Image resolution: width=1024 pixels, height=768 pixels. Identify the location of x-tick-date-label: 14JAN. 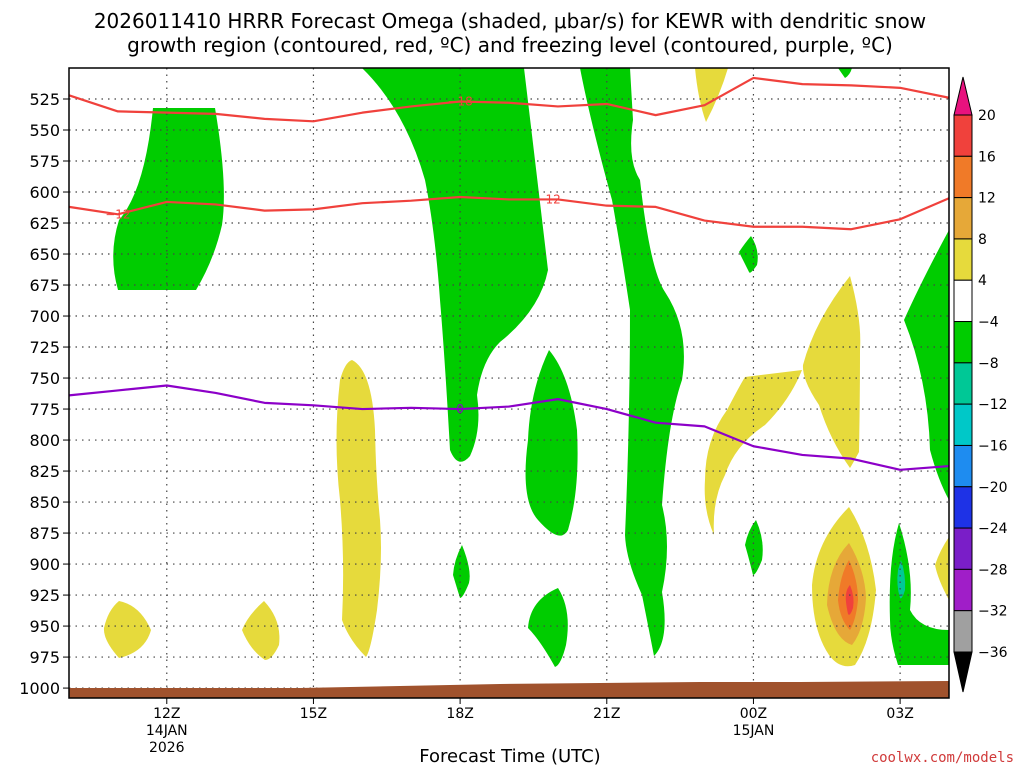
(167, 731).